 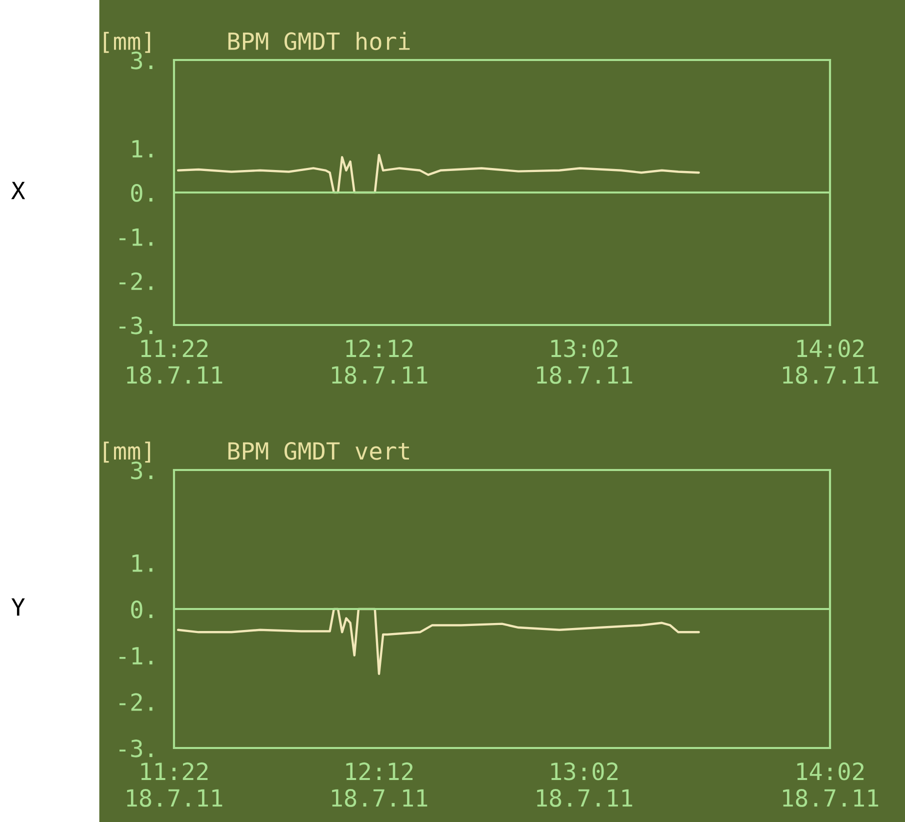 What do you see at coordinates (319, 41) in the screenshot?
I see `chart-title: BPM GMDT hori` at bounding box center [319, 41].